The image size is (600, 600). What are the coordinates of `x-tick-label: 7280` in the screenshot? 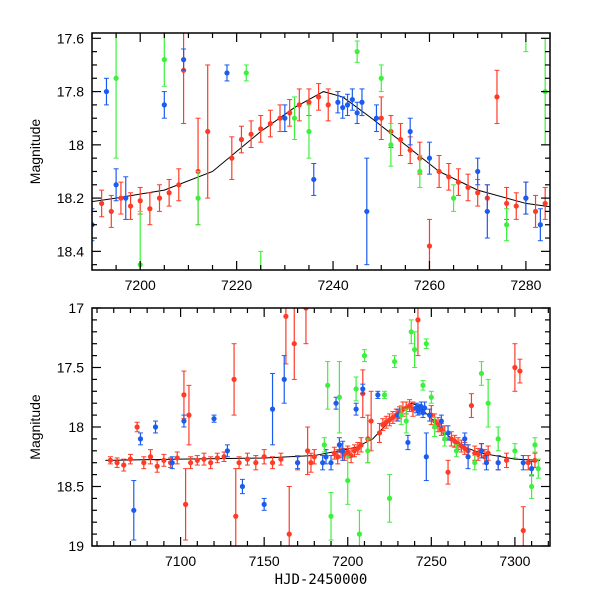 It's located at (525, 285).